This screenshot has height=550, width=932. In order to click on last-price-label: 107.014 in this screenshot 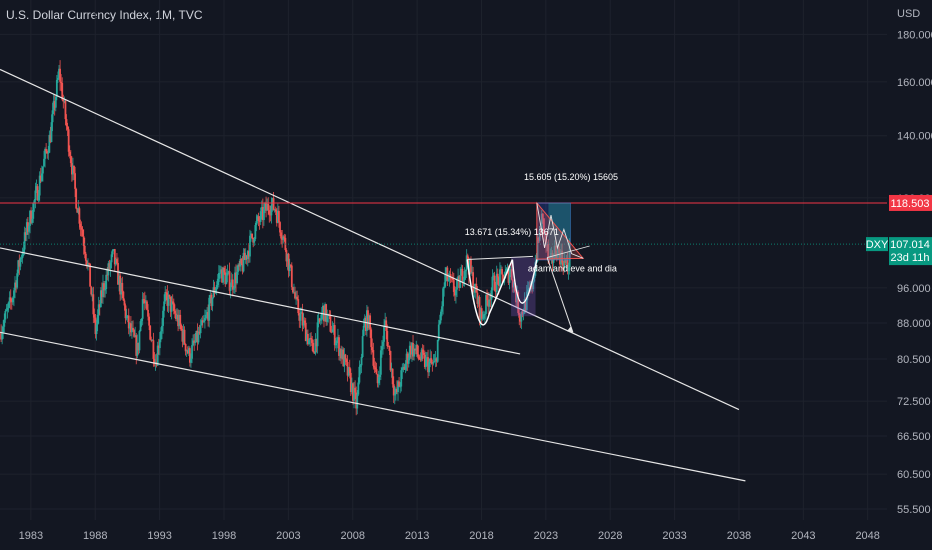, I will do `click(910, 245)`.